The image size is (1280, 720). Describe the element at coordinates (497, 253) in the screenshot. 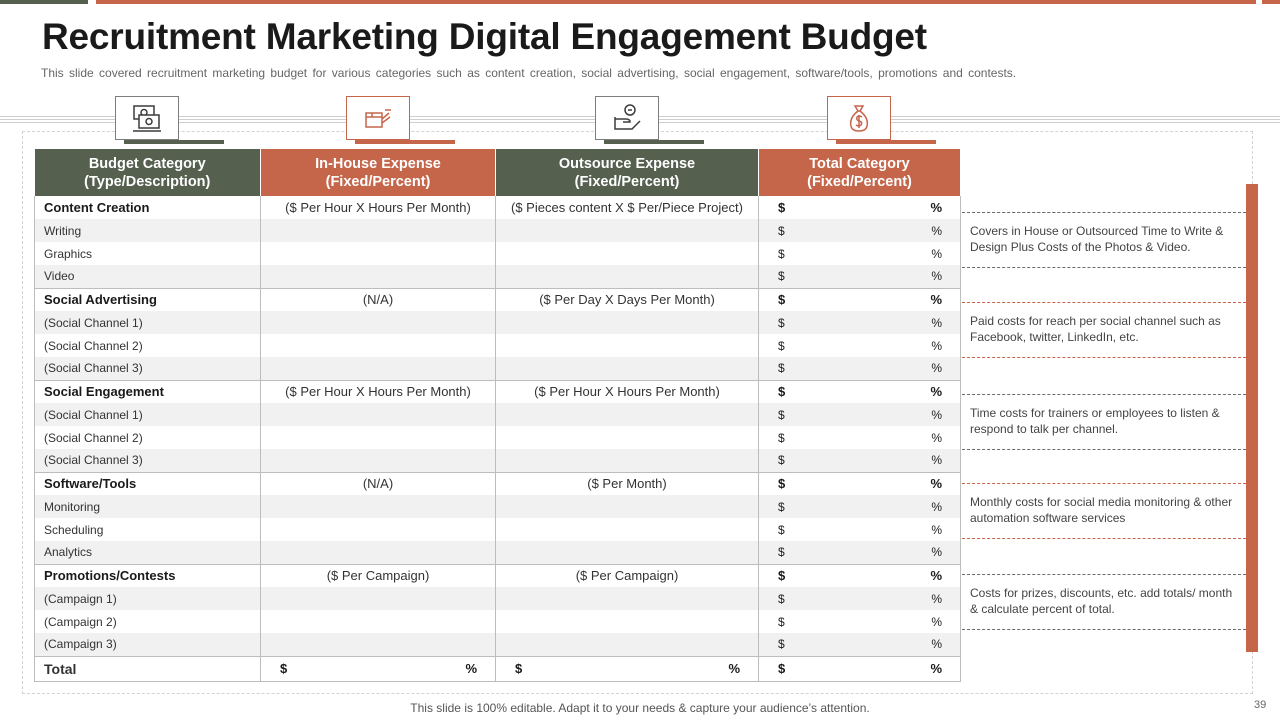

I see `table-row: Graphics $%` at that location.